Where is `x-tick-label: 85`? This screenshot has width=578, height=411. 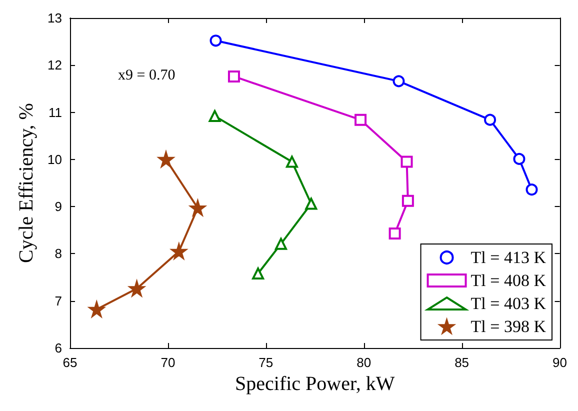 x-tick-label: 85 is located at coordinates (462, 362).